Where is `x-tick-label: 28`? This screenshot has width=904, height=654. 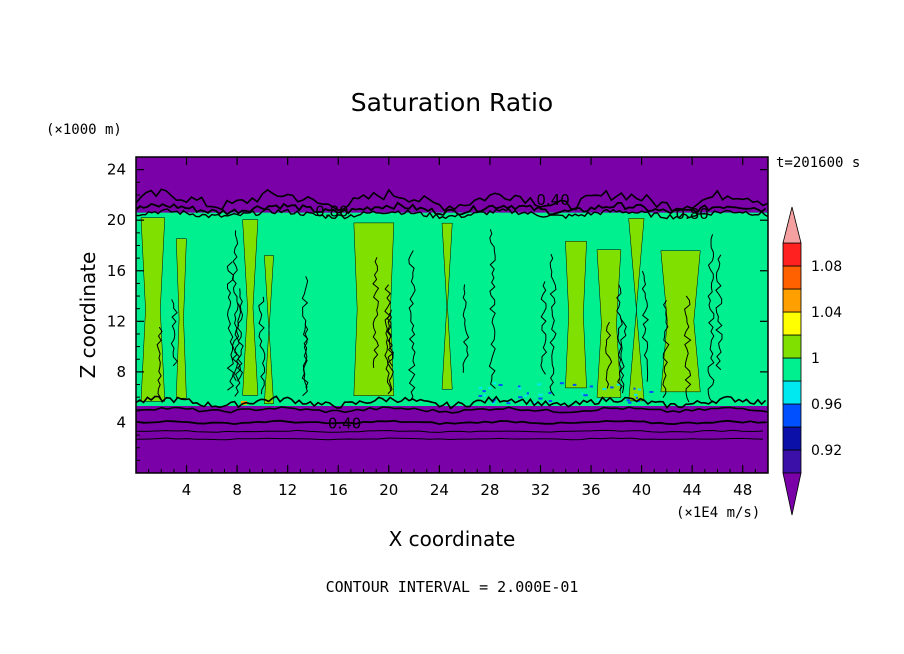
x-tick-label: 28 is located at coordinates (489, 490).